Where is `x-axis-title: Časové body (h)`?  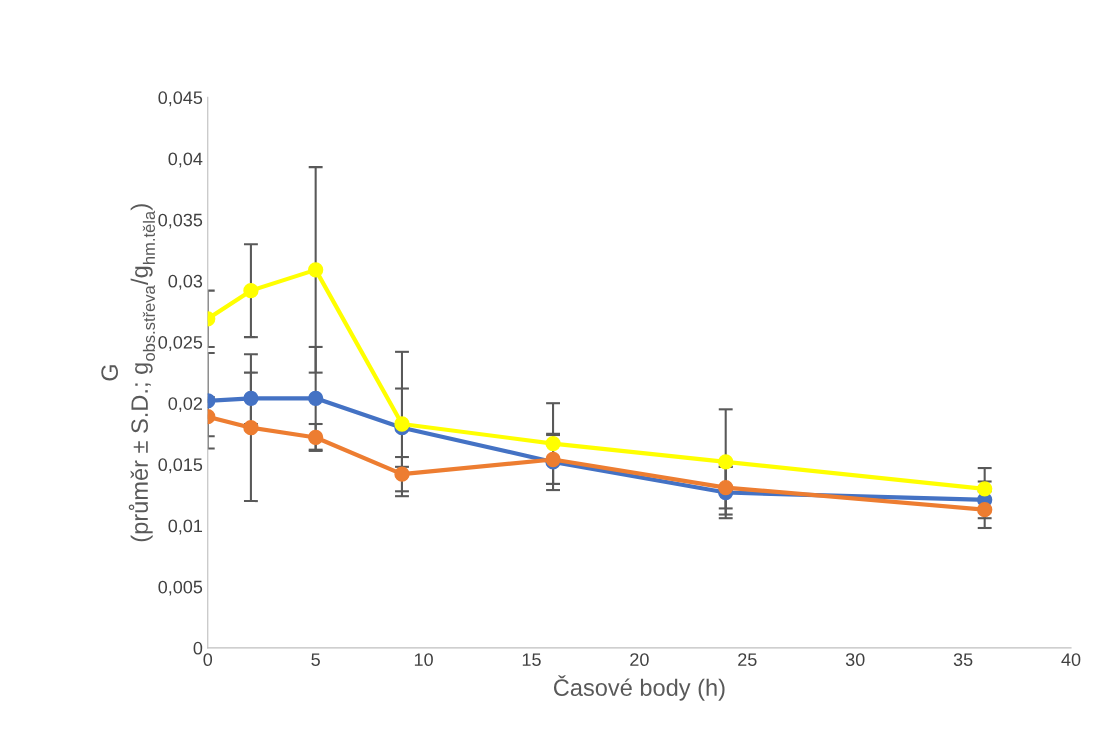
x-axis-title: Časové body (h) is located at coordinates (639, 688).